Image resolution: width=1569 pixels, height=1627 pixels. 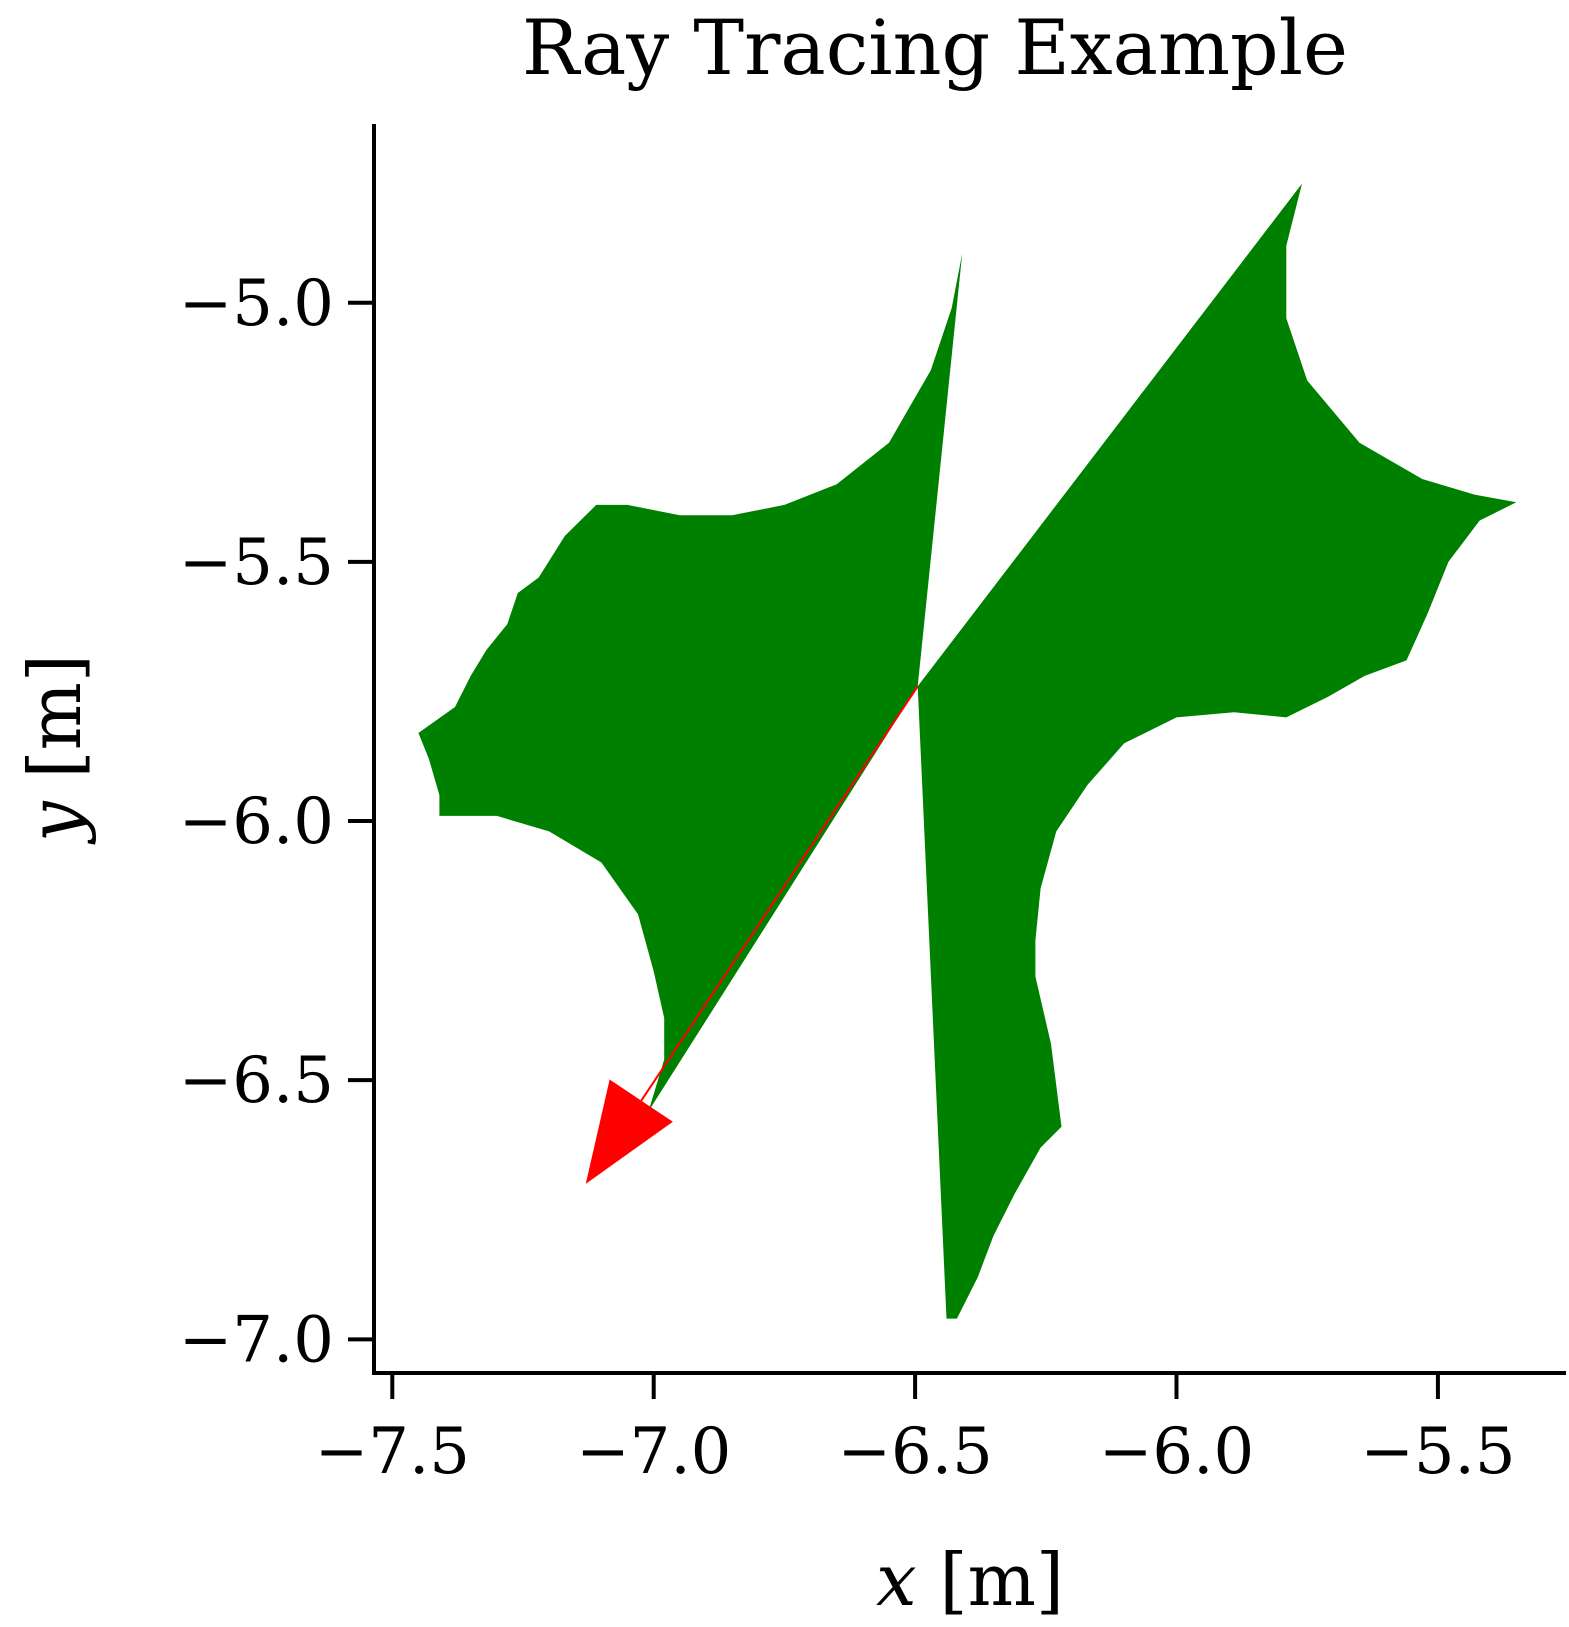 What do you see at coordinates (256, 1081) in the screenshot?
I see `y-tick-label: −6.5` at bounding box center [256, 1081].